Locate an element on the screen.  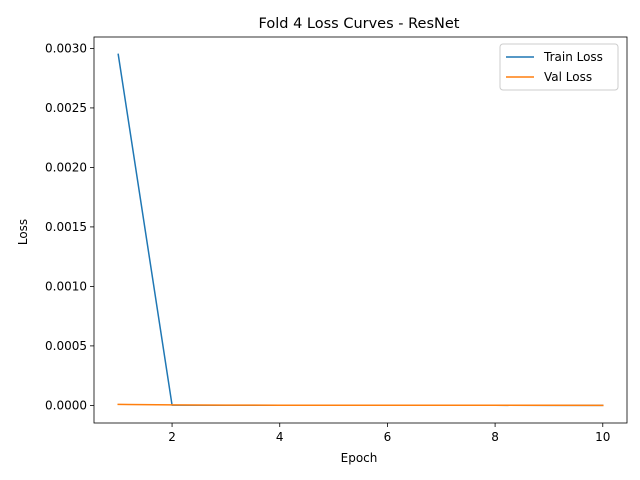
y-tick-label: 0.0010 is located at coordinates (66, 286).